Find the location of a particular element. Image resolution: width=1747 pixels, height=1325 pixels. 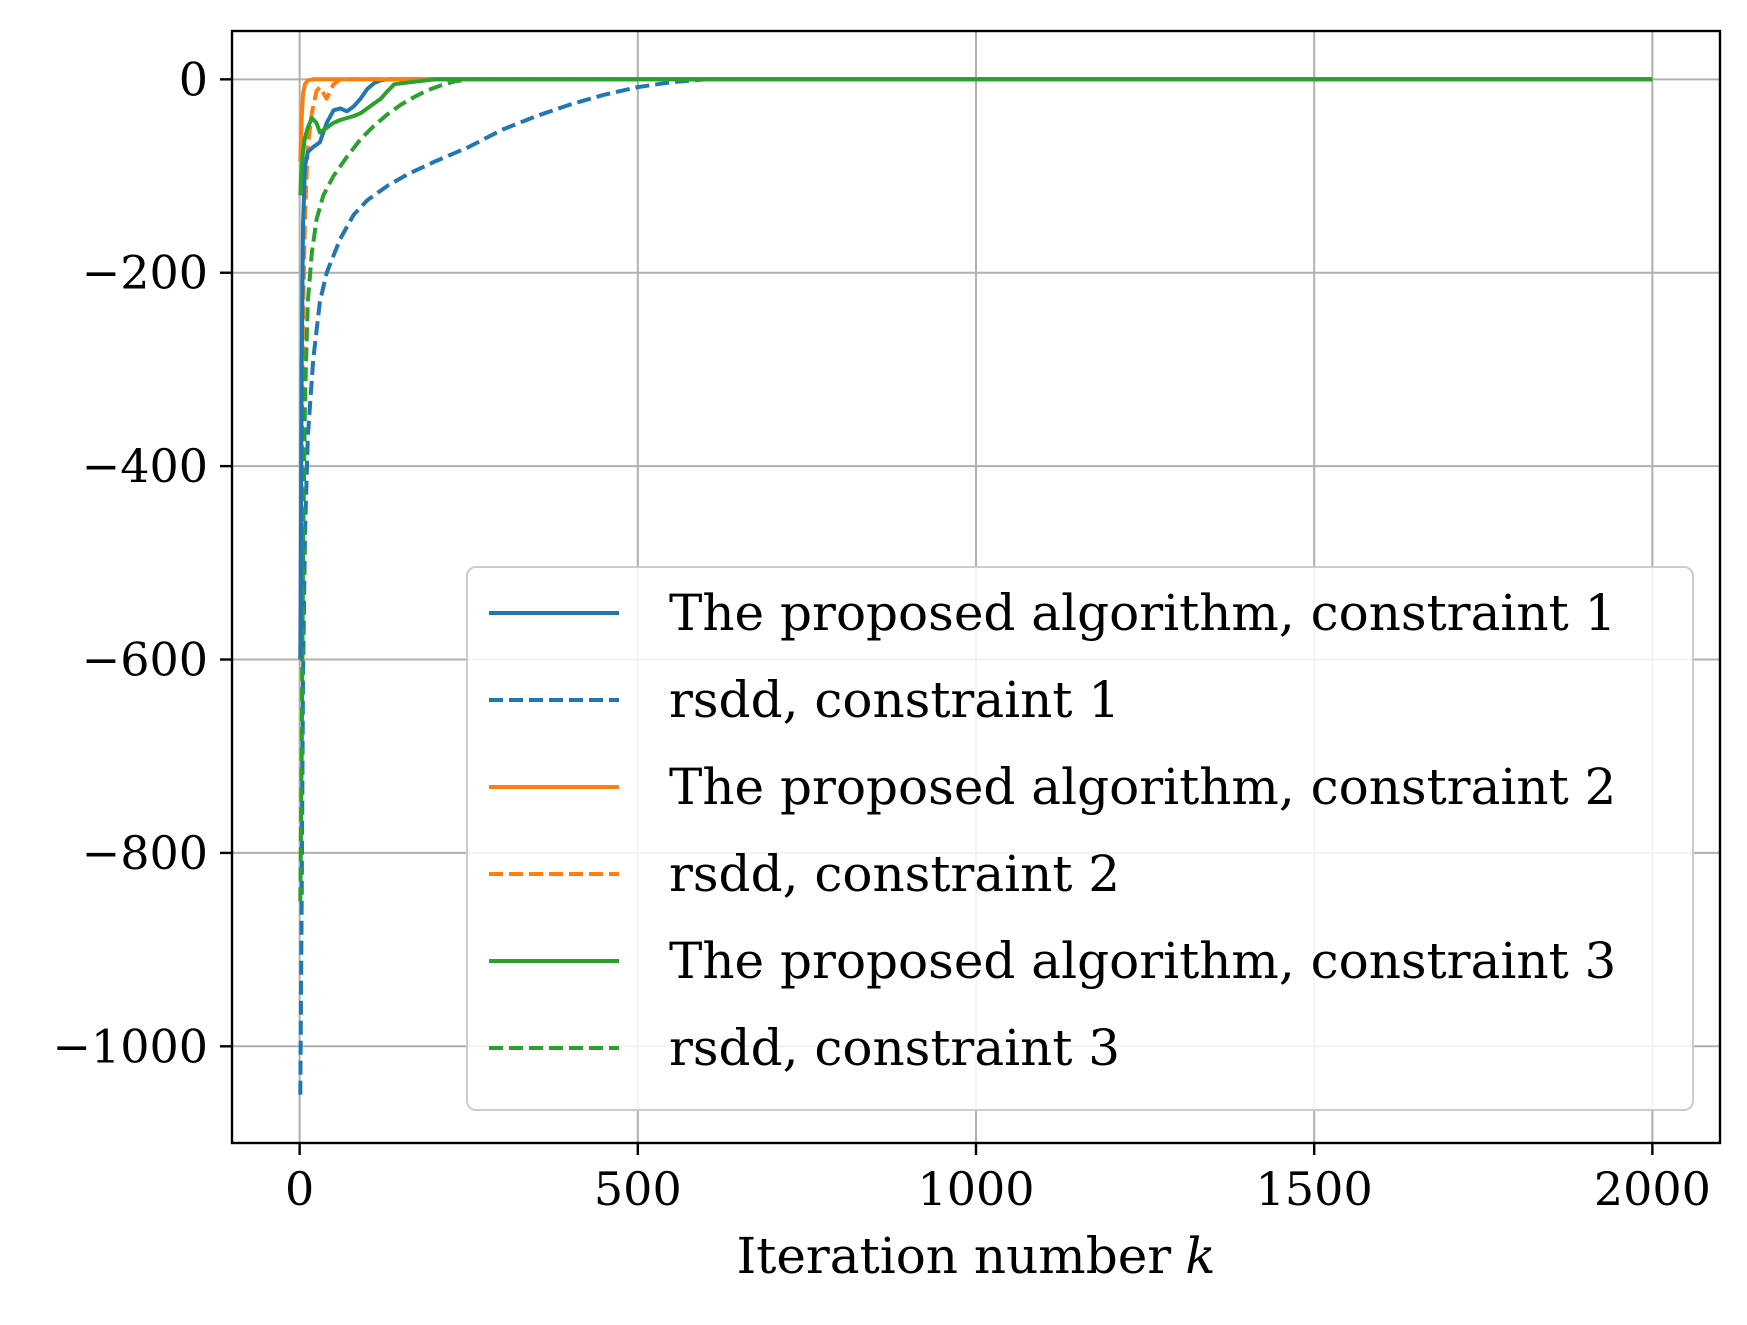

x-tick-label: 500 is located at coordinates (638, 1189).